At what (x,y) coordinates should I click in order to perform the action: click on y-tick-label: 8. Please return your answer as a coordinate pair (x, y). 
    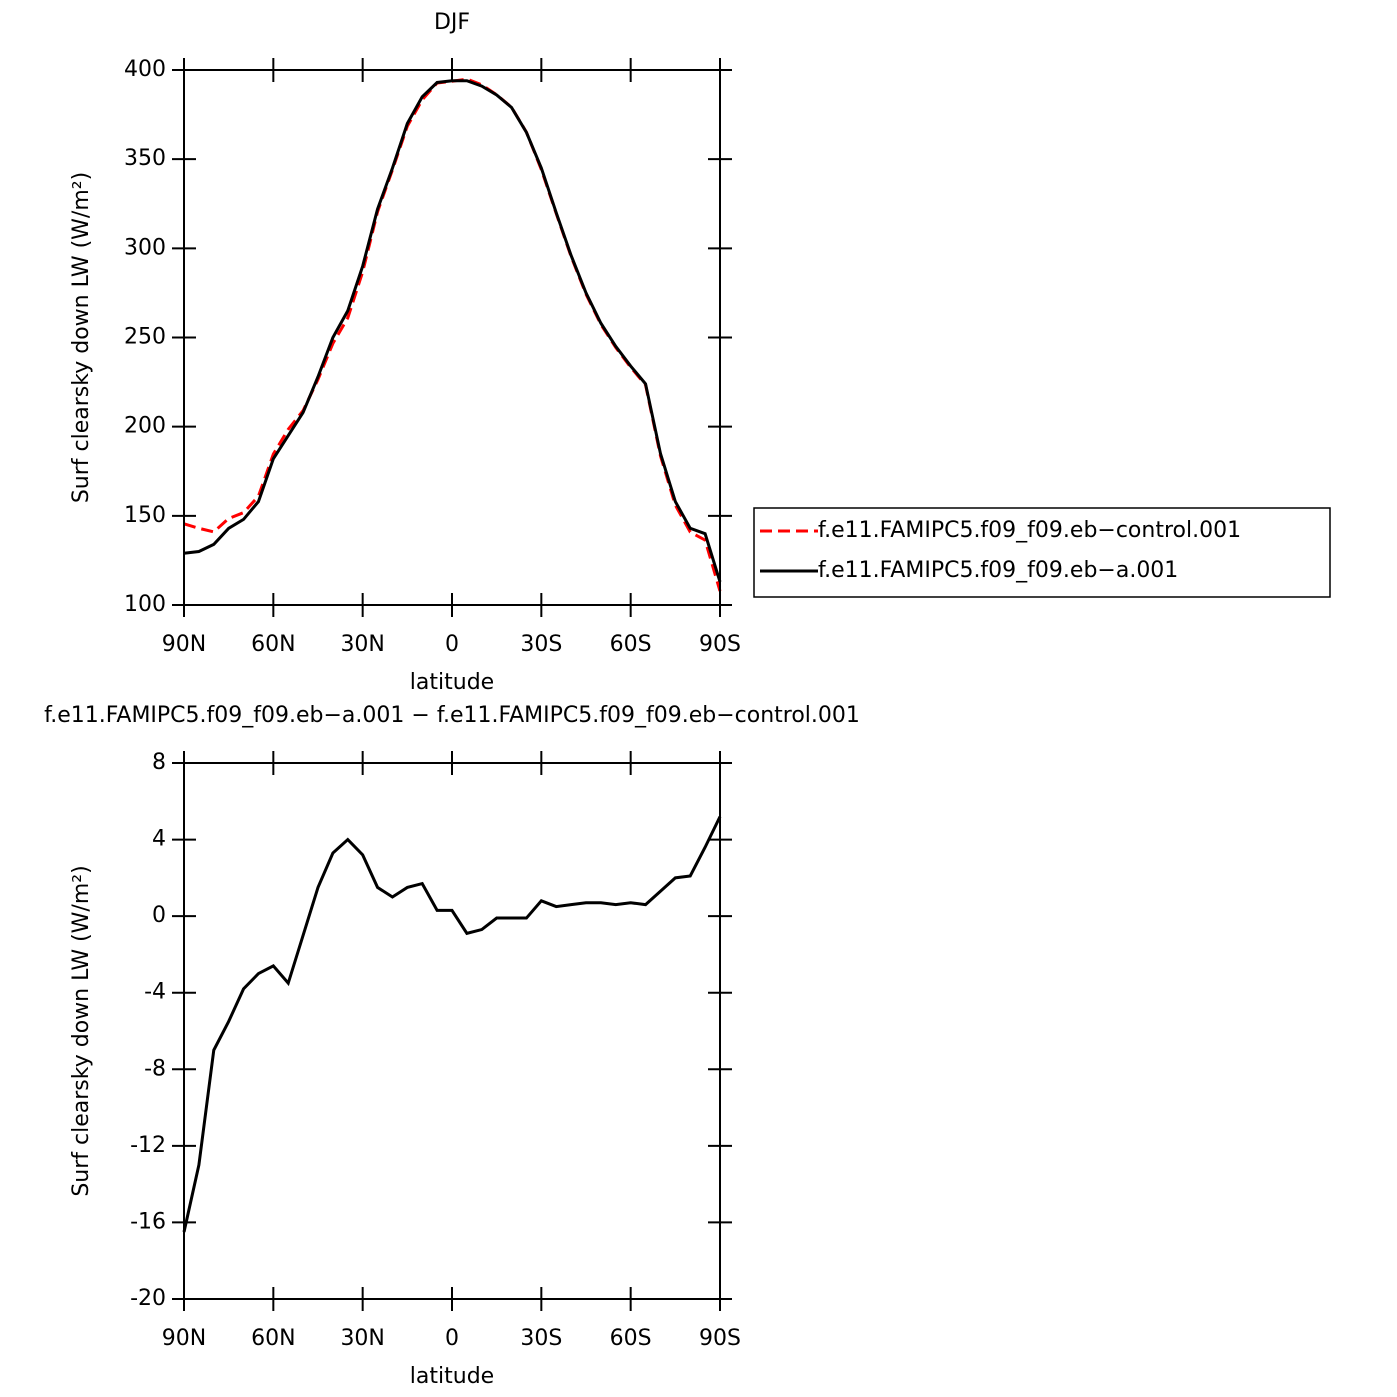
    Looking at the image, I should click on (159, 762).